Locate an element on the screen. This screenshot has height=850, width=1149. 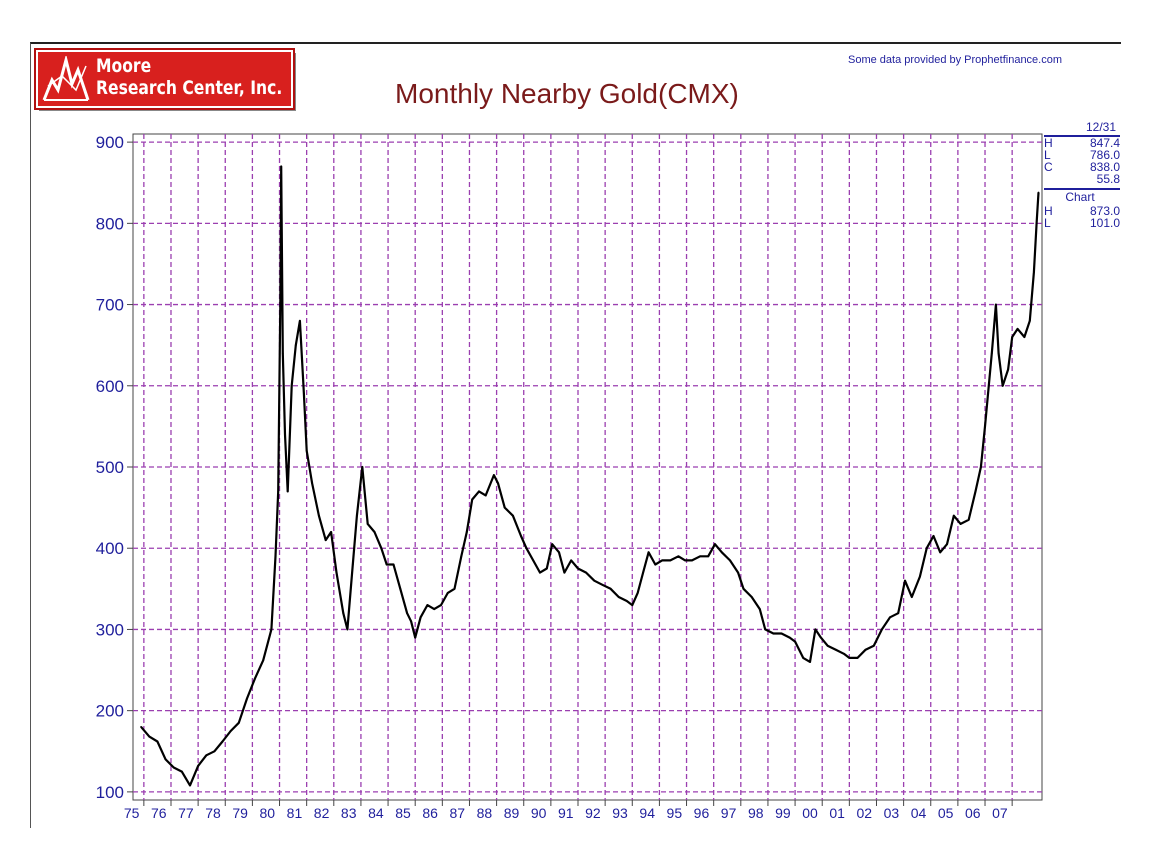
x-tick-label-92: 92 is located at coordinates (593, 813).